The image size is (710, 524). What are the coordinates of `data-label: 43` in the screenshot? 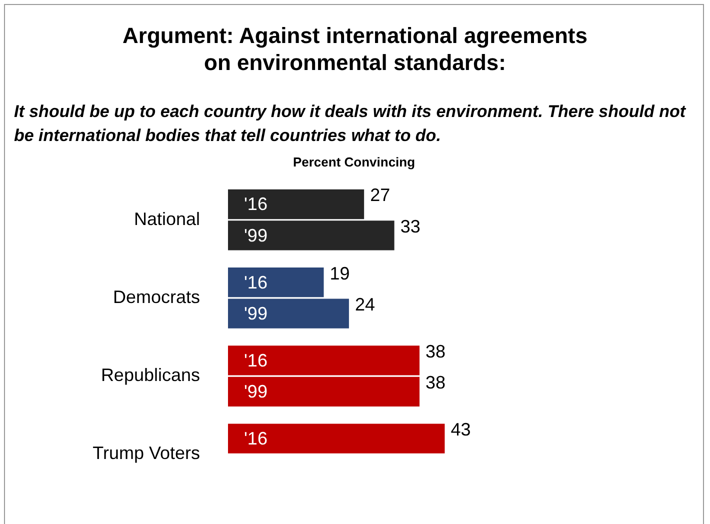 It's located at (460, 430).